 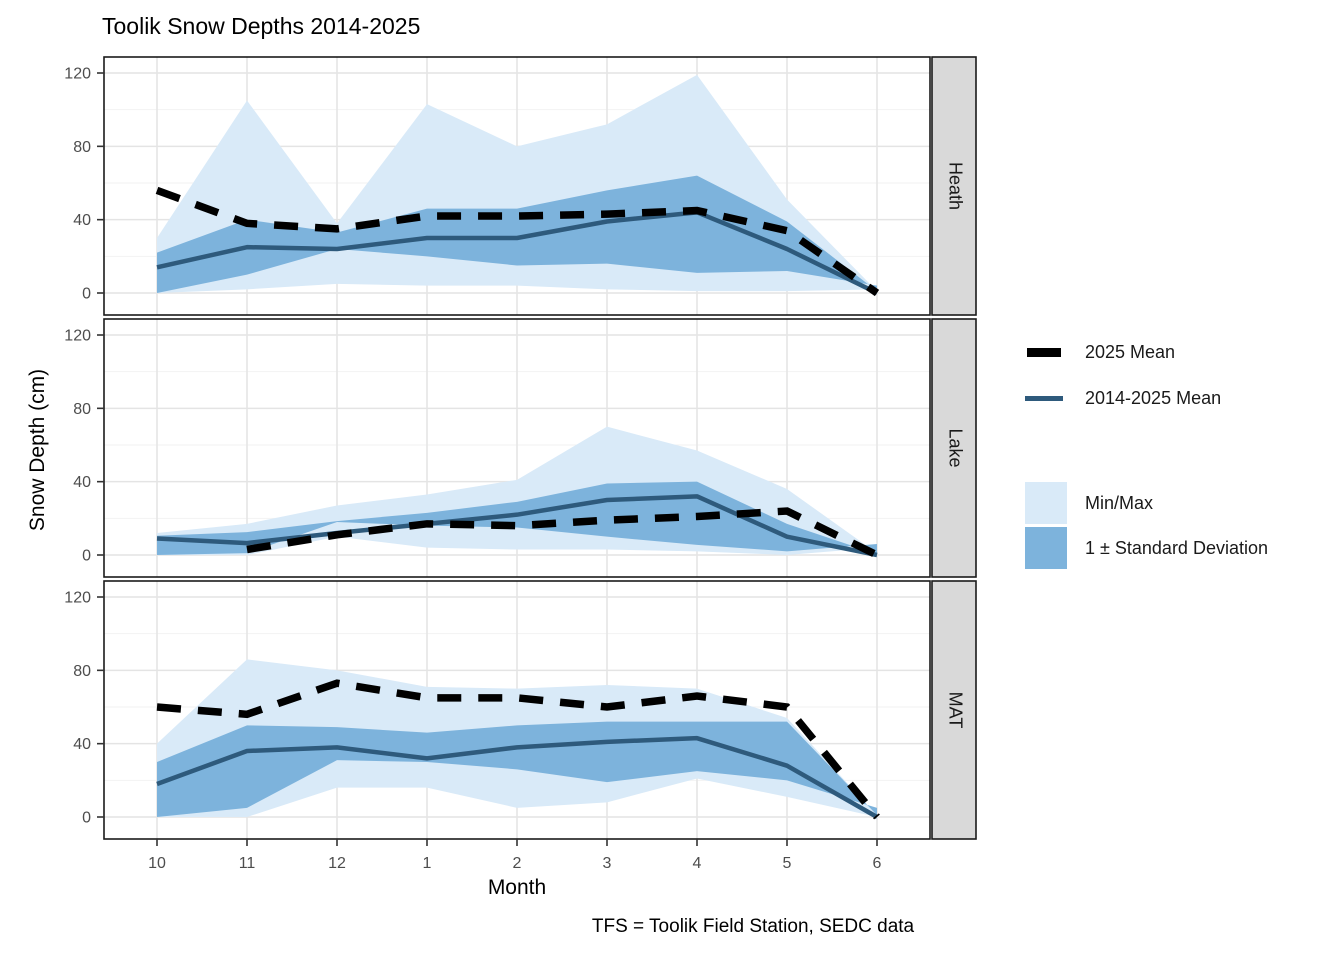 What do you see at coordinates (1130, 351) in the screenshot?
I see `legend-label-2025-mean: 2025 Mean` at bounding box center [1130, 351].